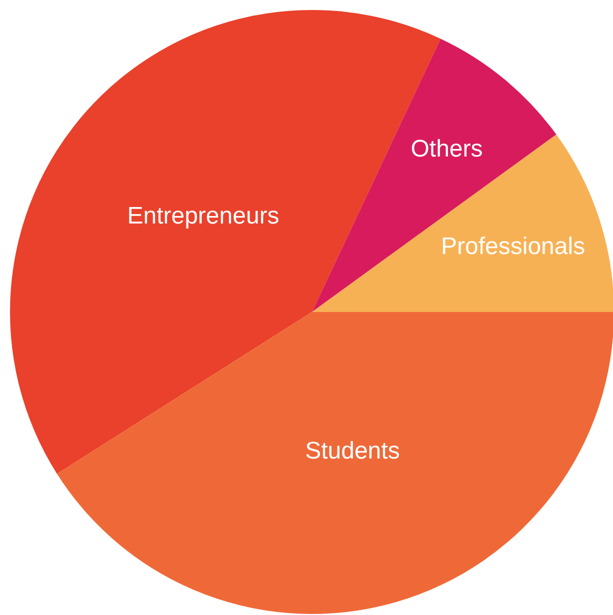 This screenshot has height=615, width=613. Describe the element at coordinates (352, 451) in the screenshot. I see `slice-label: Students` at that location.